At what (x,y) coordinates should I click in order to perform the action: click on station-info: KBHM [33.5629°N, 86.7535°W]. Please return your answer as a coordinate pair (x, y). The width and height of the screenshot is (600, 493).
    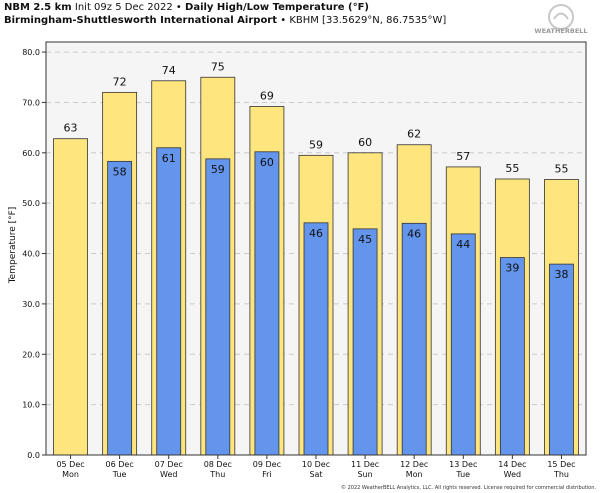
    Looking at the image, I should click on (368, 20).